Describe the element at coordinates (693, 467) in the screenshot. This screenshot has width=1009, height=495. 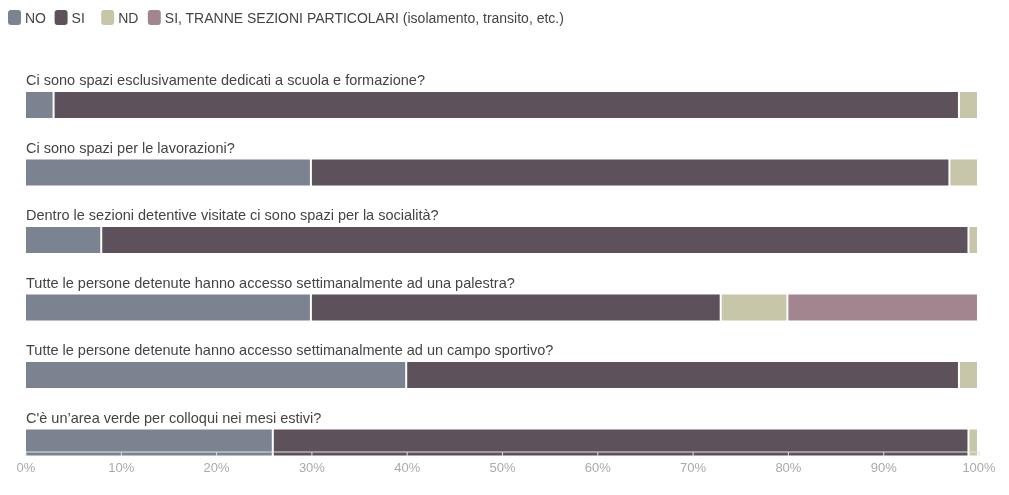
I see `x-tick-label: 70%` at that location.